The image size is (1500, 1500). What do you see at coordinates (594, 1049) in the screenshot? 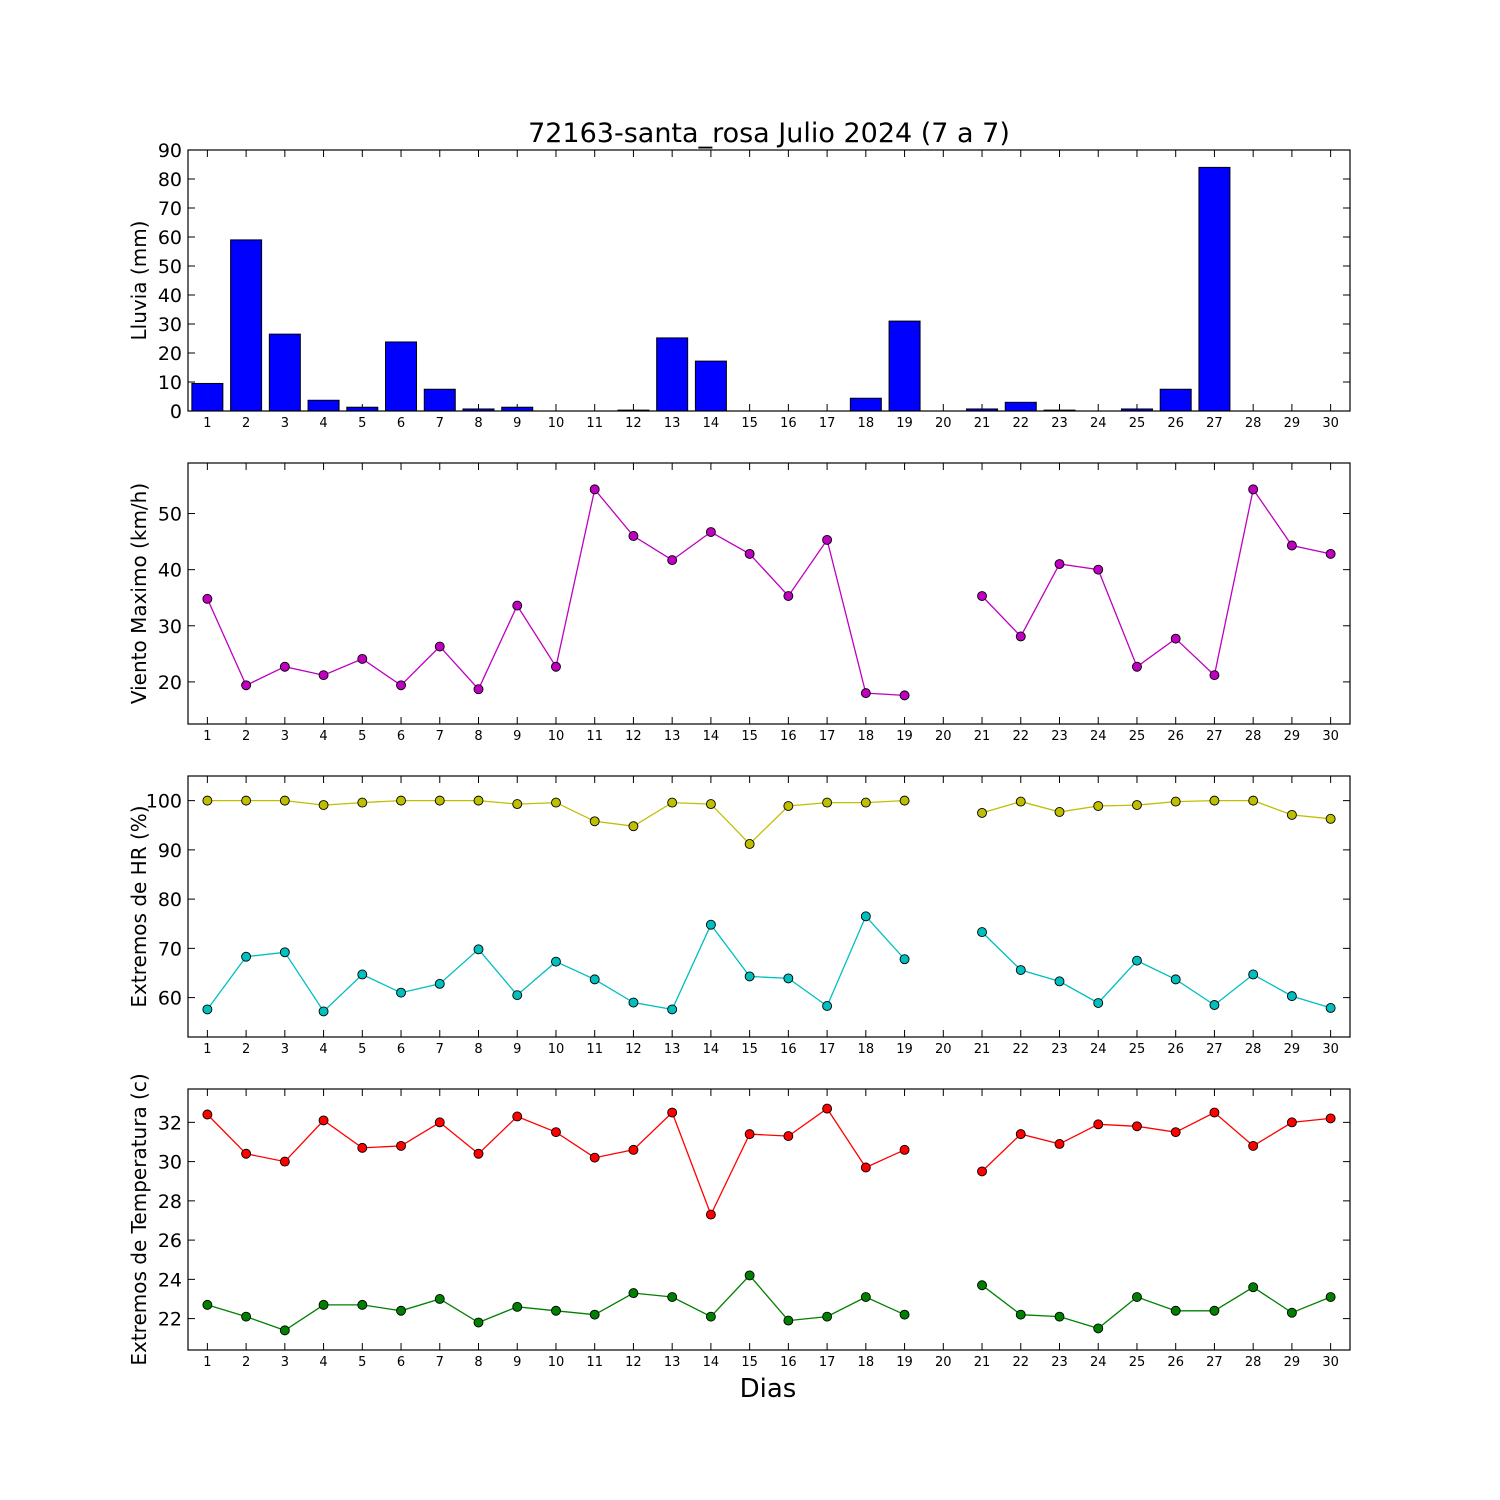
I see `x-tick-label: 11` at bounding box center [594, 1049].